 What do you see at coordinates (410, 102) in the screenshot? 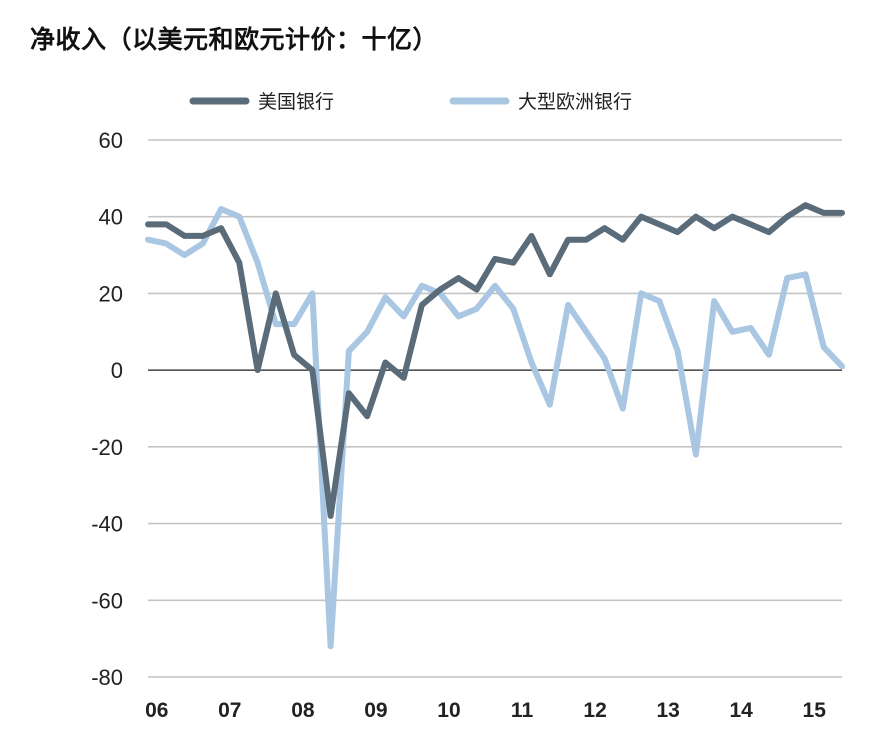
I see `legend: 美国银行 大型欧洲银行` at bounding box center [410, 102].